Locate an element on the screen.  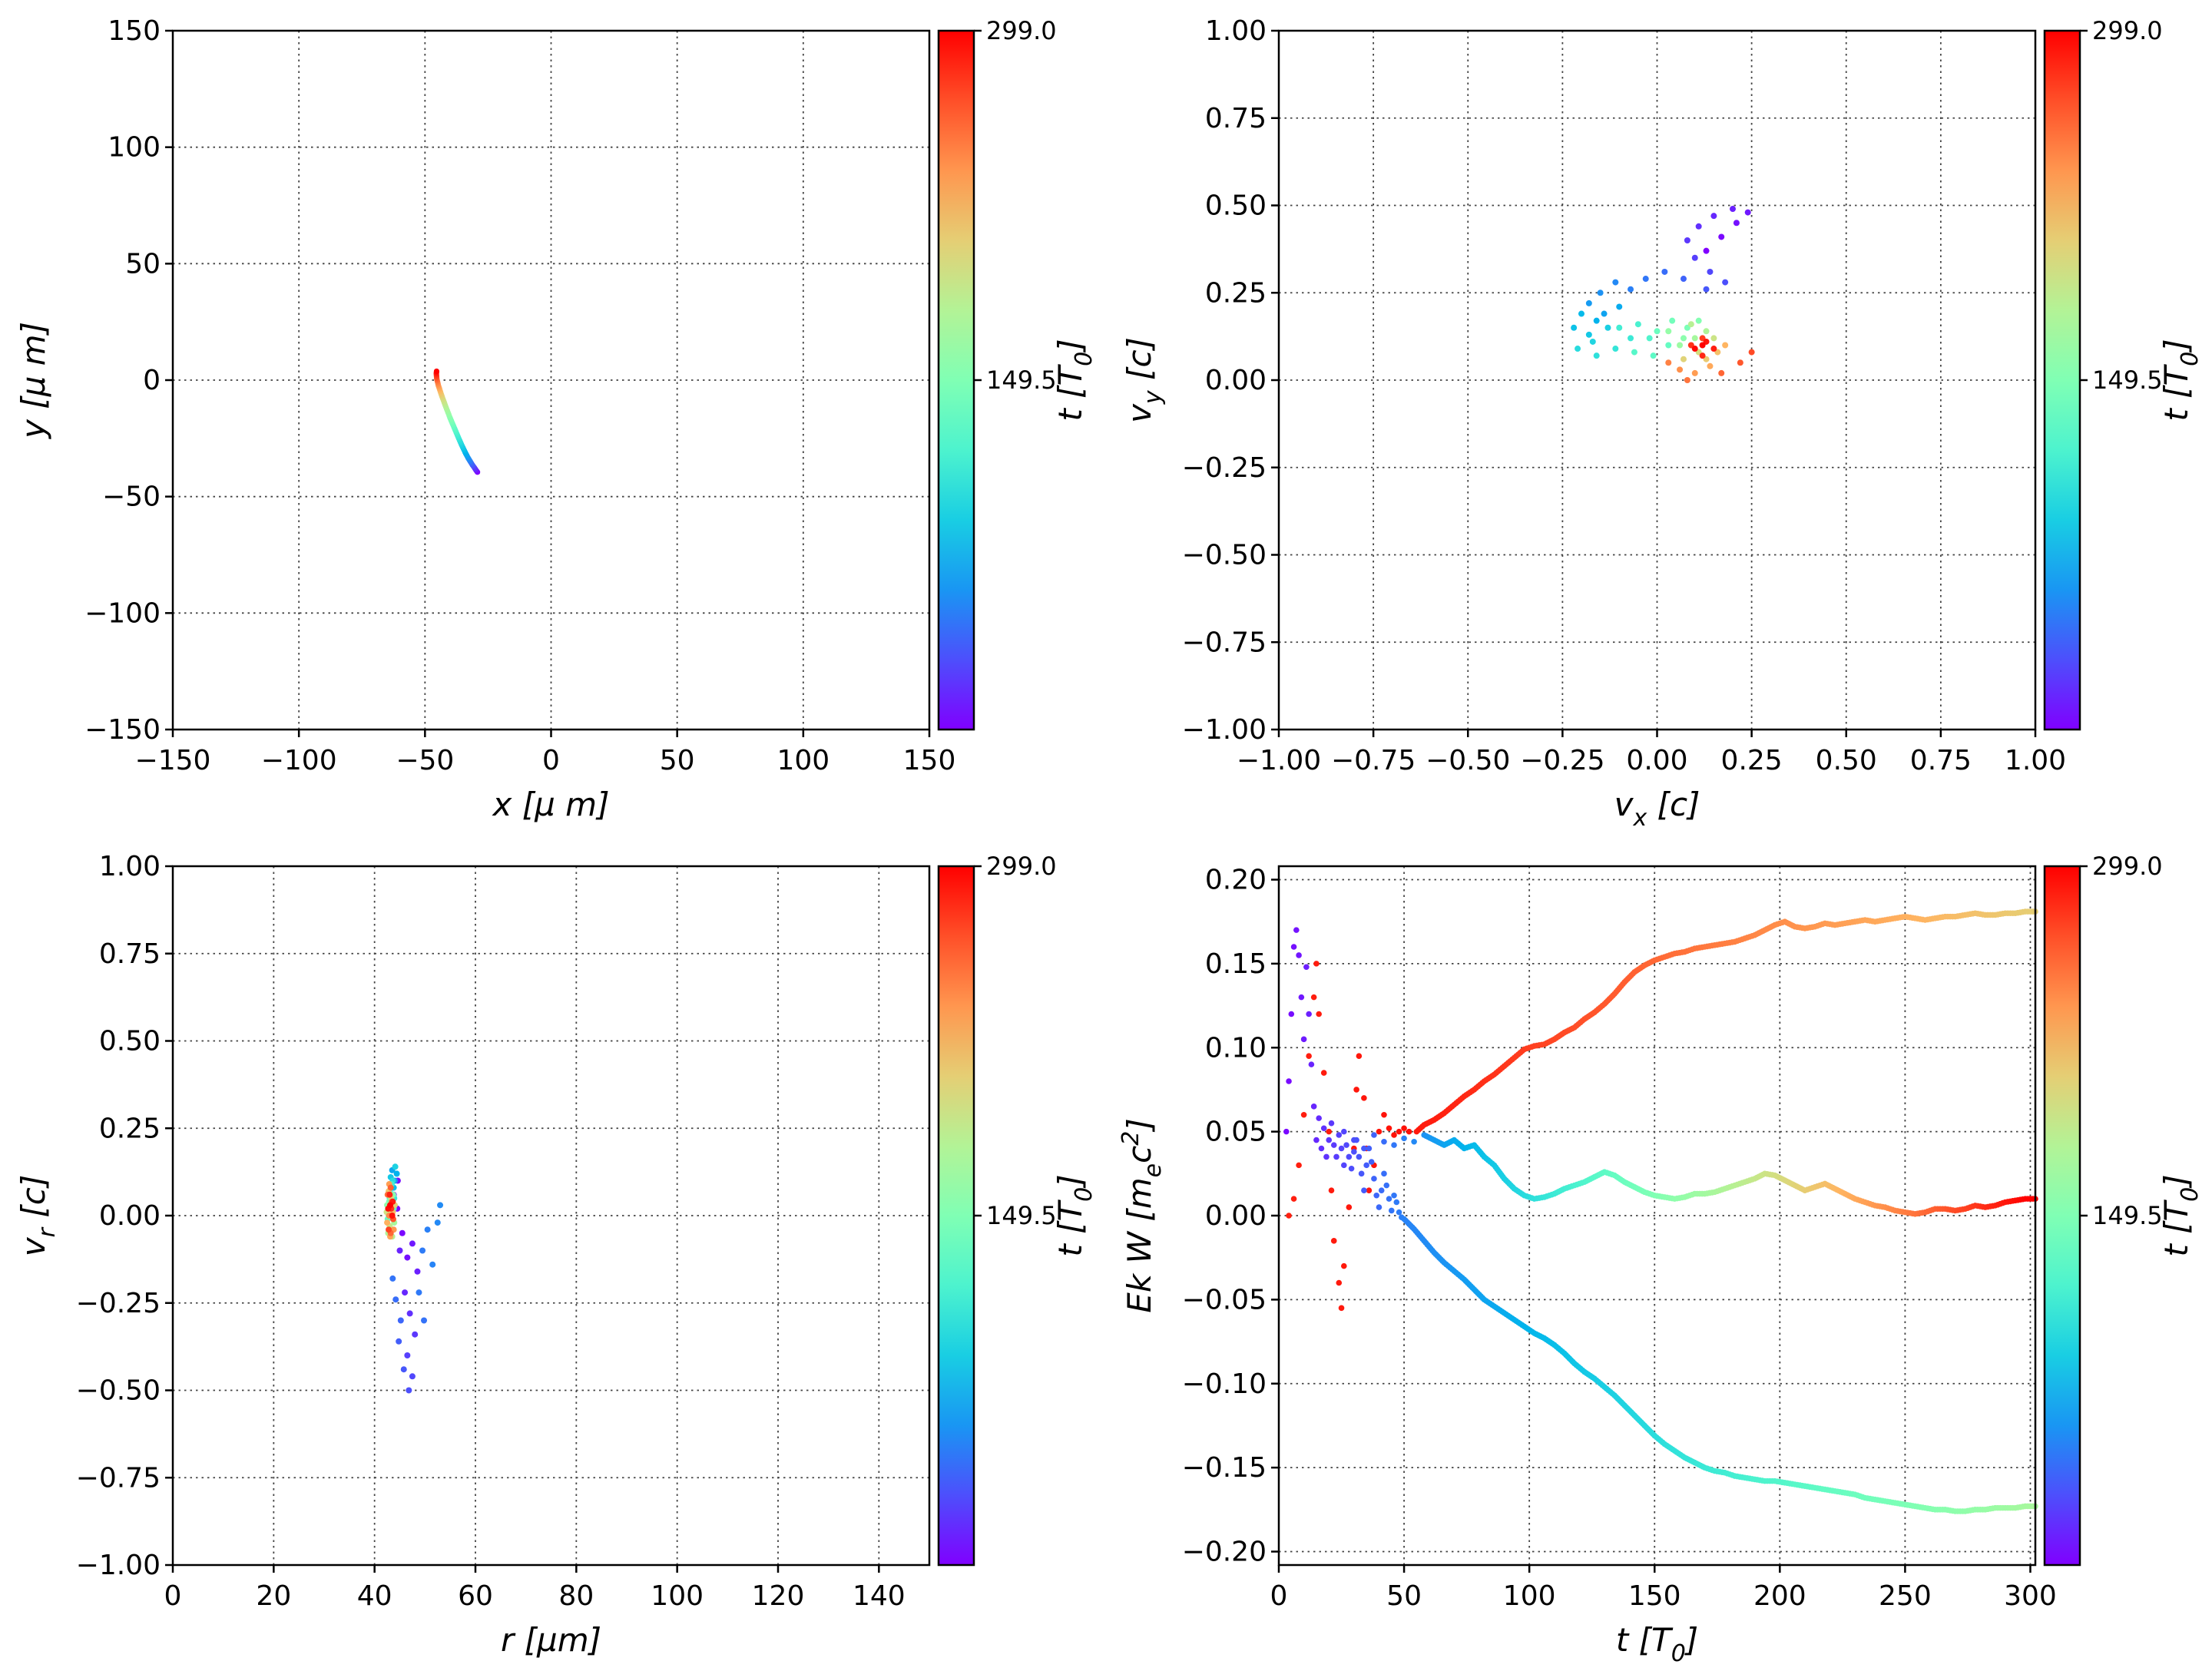
x-axis-label: x [μ m] is located at coordinates (551, 804).